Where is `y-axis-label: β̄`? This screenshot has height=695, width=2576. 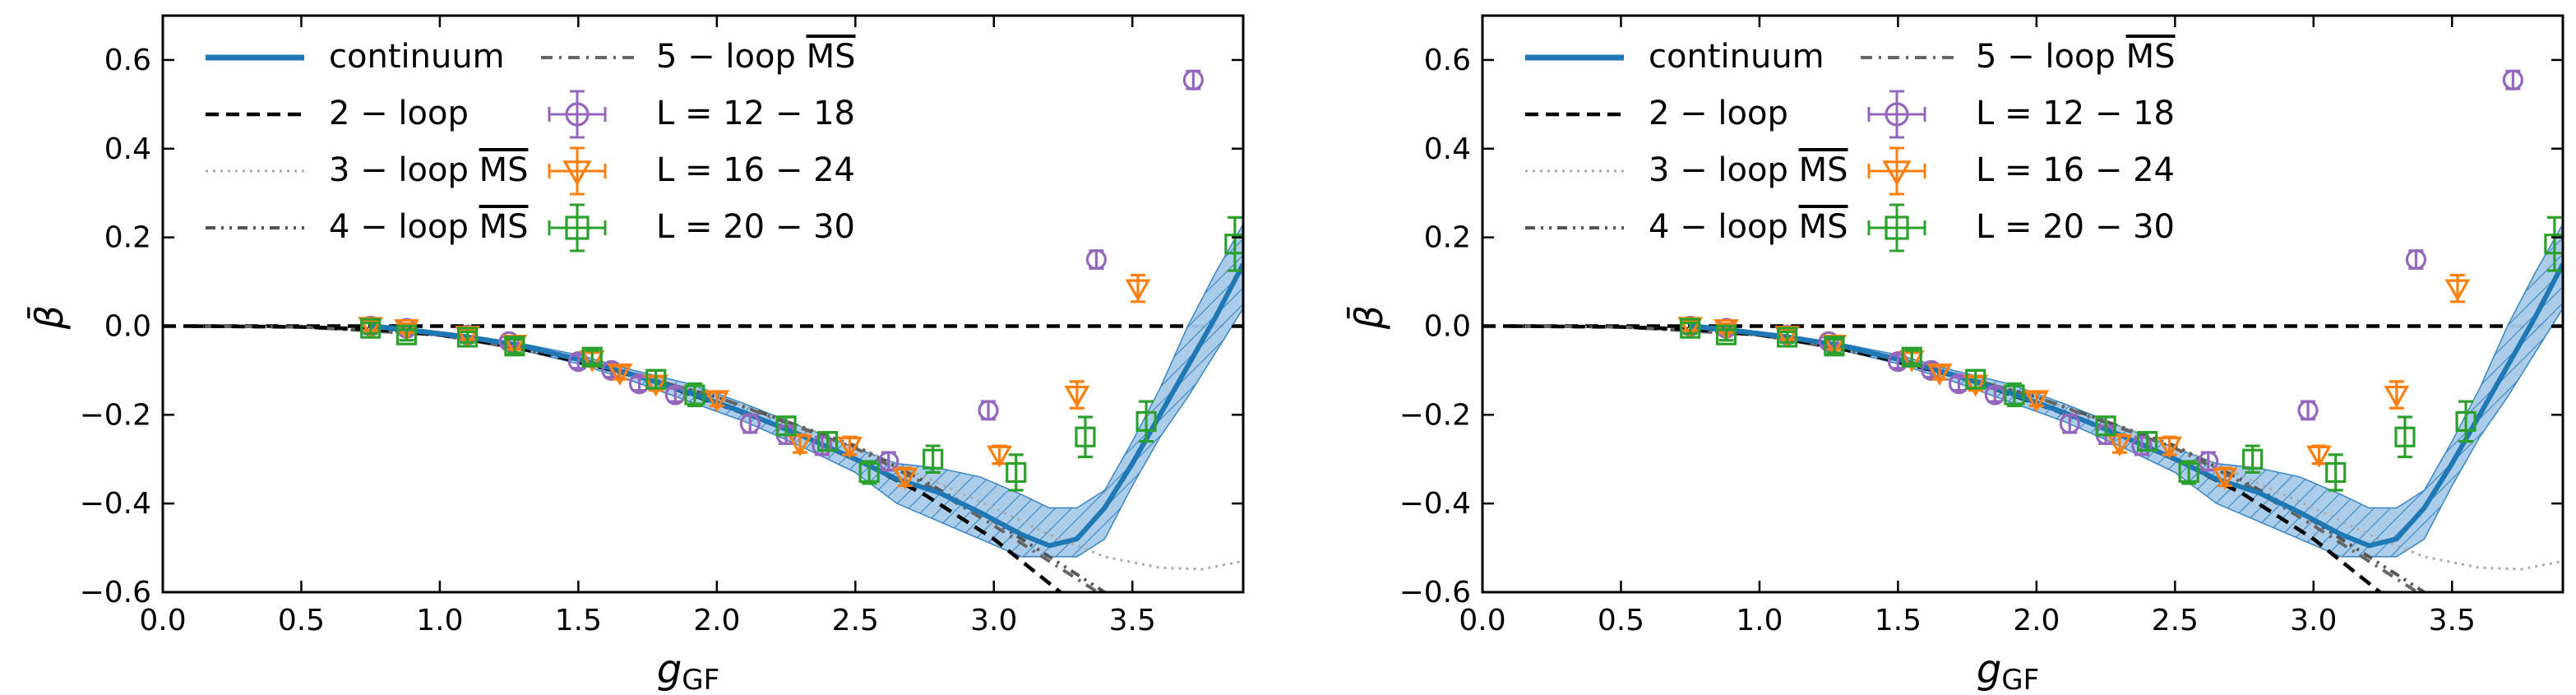 y-axis-label: β̄ is located at coordinates (1369, 317).